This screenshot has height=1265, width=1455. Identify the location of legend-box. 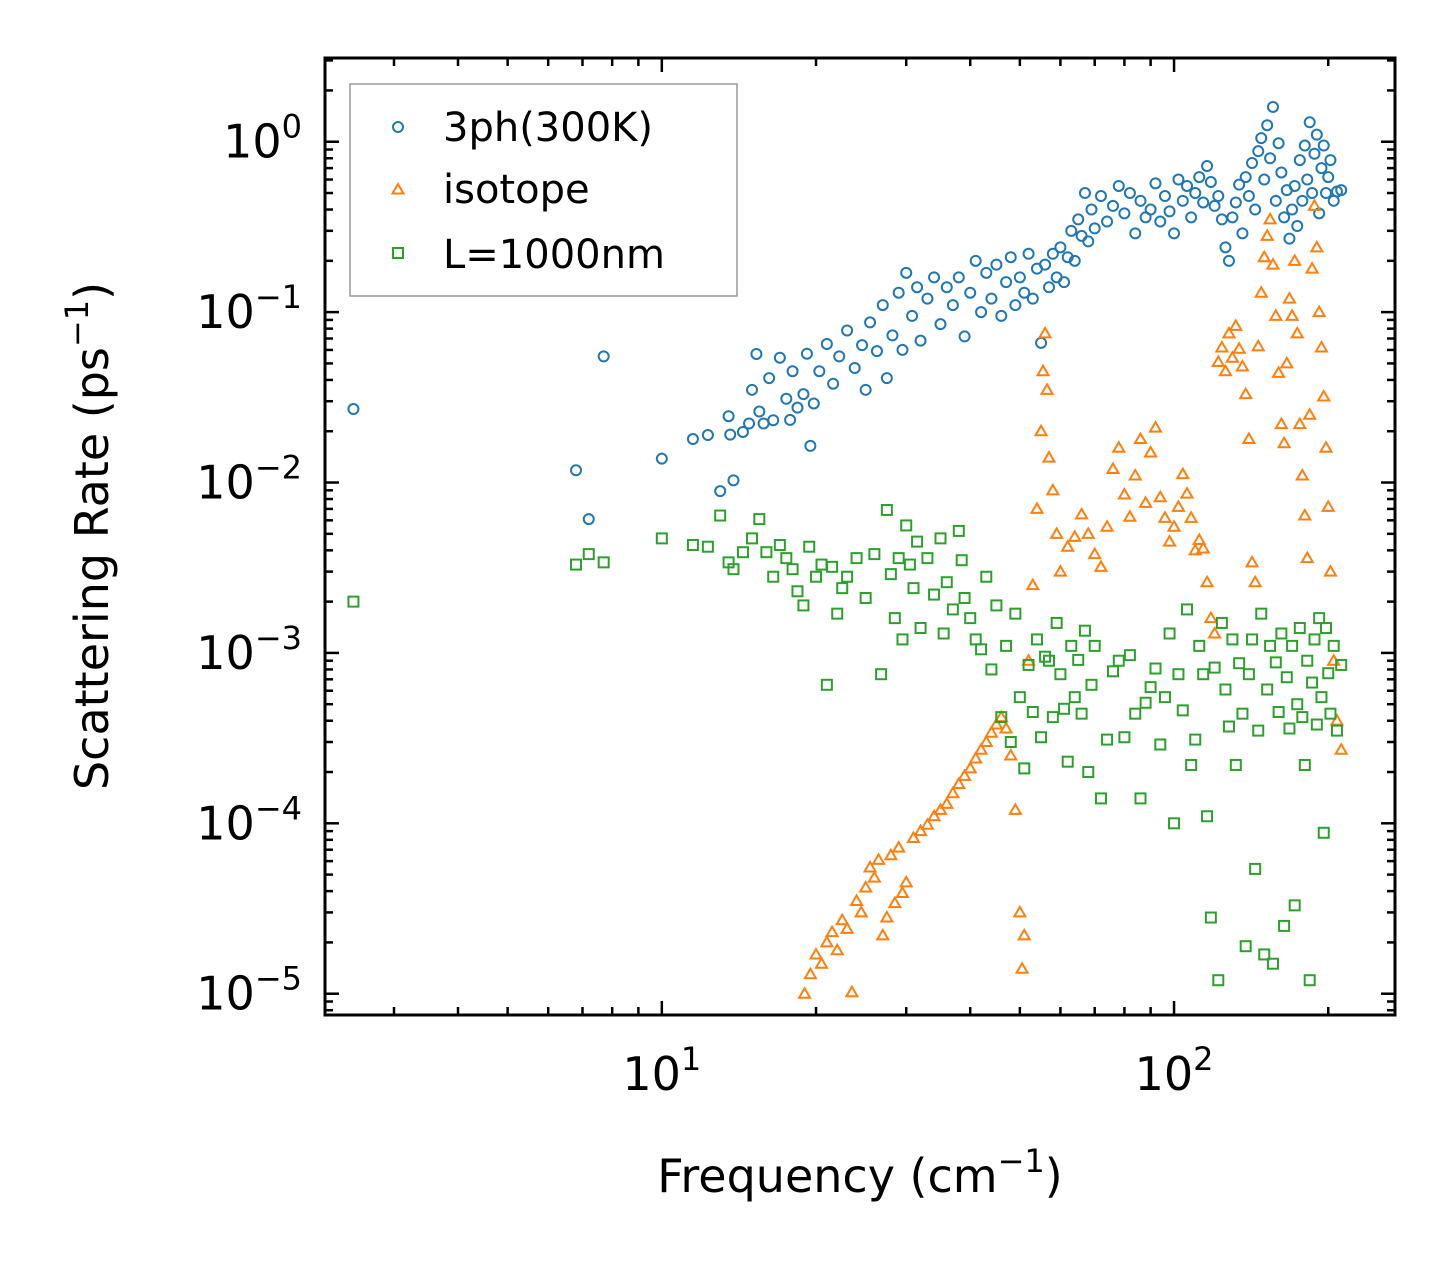
(543, 190).